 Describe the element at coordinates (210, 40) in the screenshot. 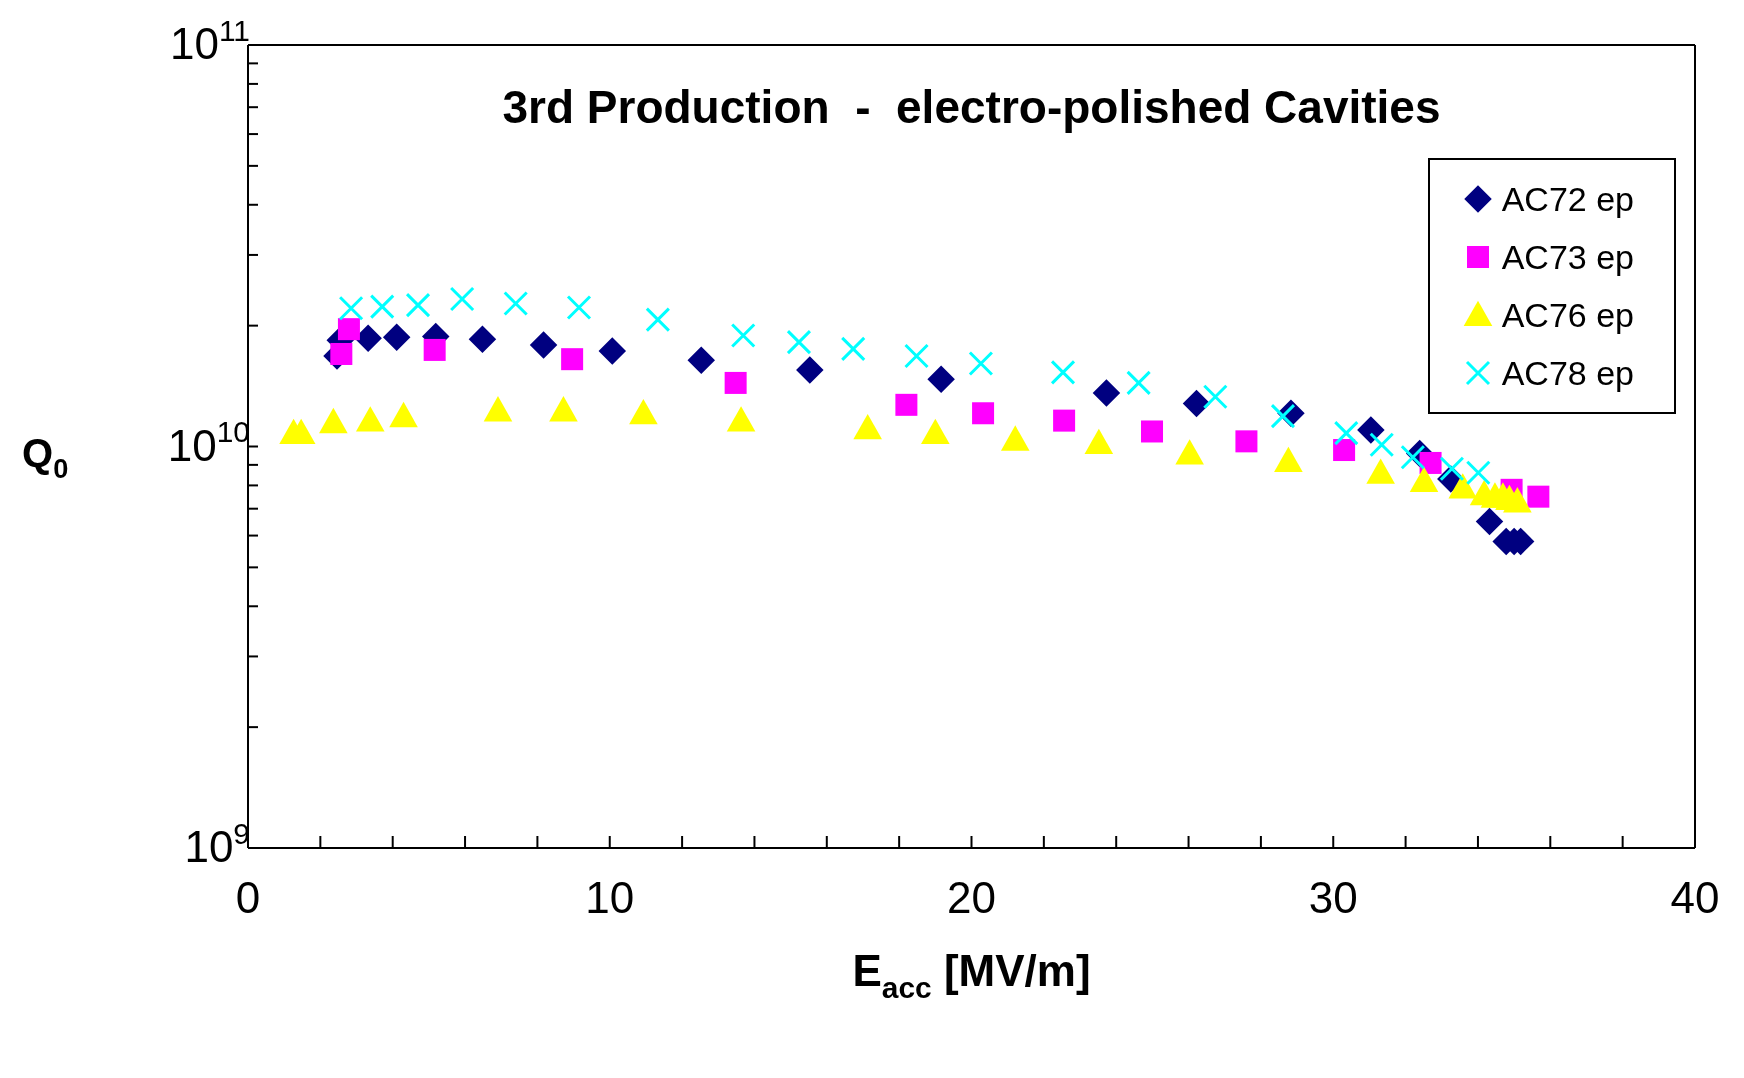

I see `y-tick-label: 10$^{11}$` at that location.